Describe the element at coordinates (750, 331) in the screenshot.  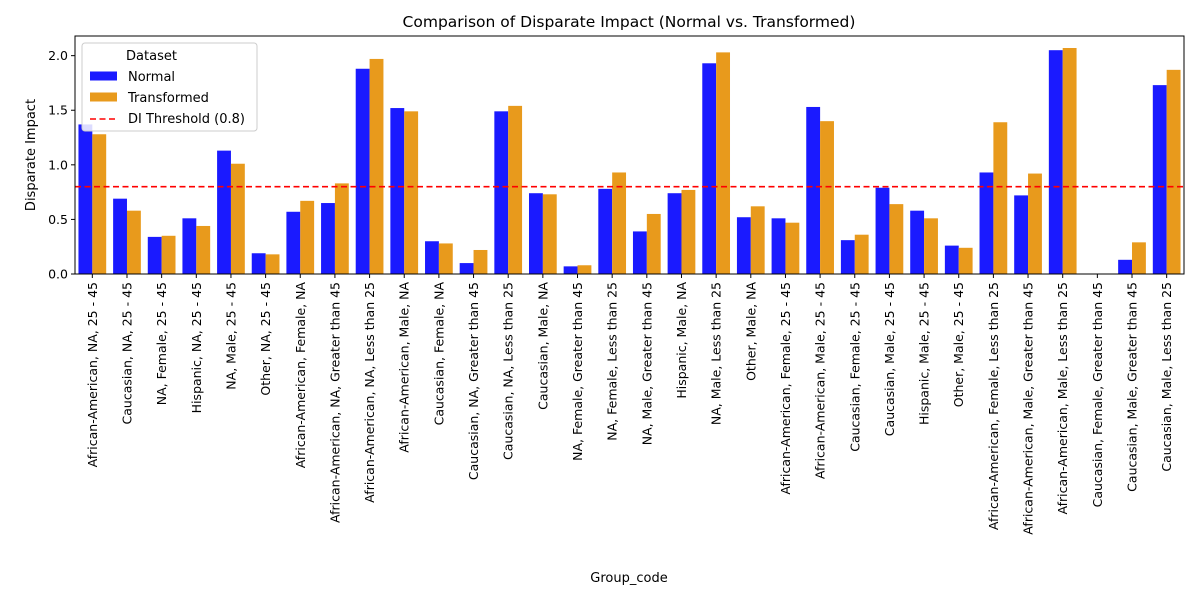
I see `x-tick-label: Other, Male, NA` at that location.